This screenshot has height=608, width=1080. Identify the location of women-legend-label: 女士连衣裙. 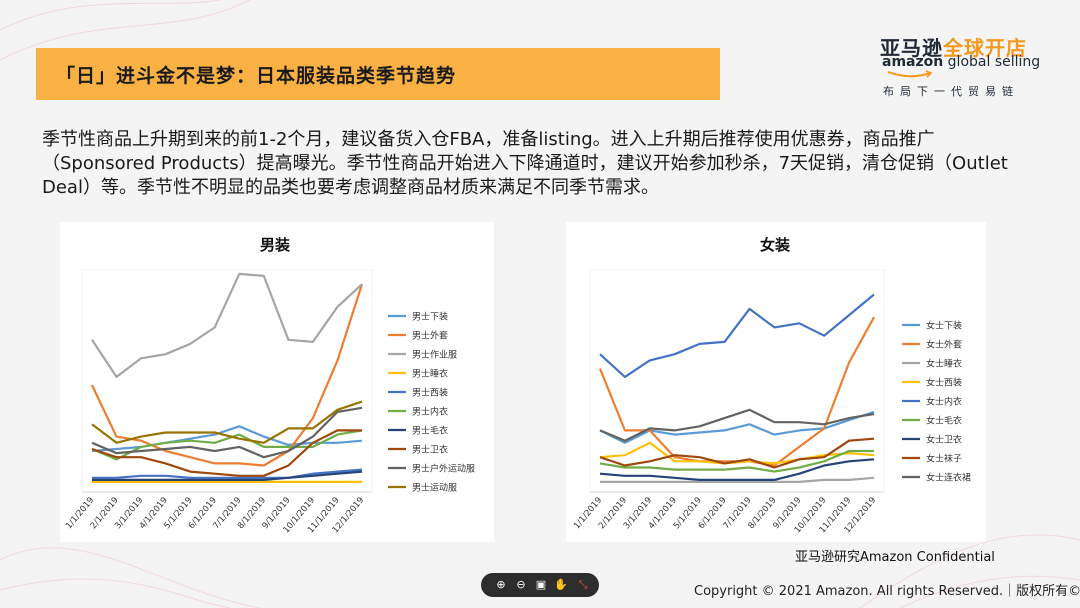
(948, 478).